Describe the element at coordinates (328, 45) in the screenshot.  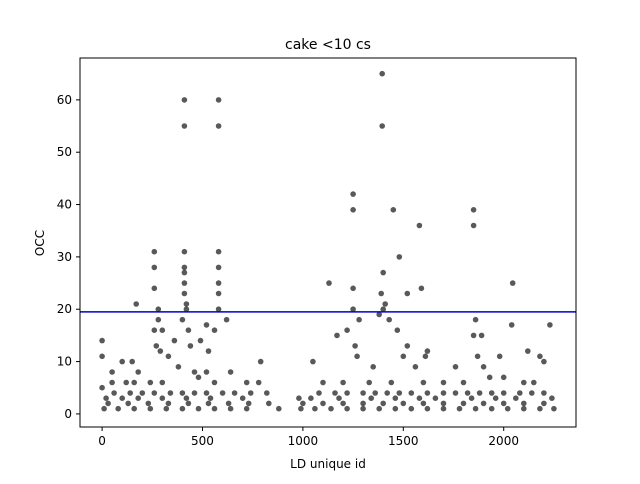
I see `chart-title: cake <10 cs` at that location.